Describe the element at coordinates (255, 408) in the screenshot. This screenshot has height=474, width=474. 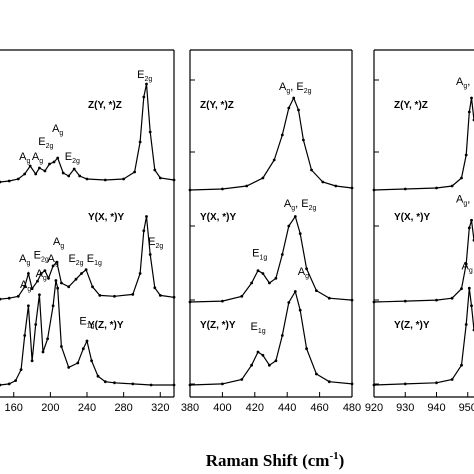
I see `panel-2-x-tick-label: 420` at that location.